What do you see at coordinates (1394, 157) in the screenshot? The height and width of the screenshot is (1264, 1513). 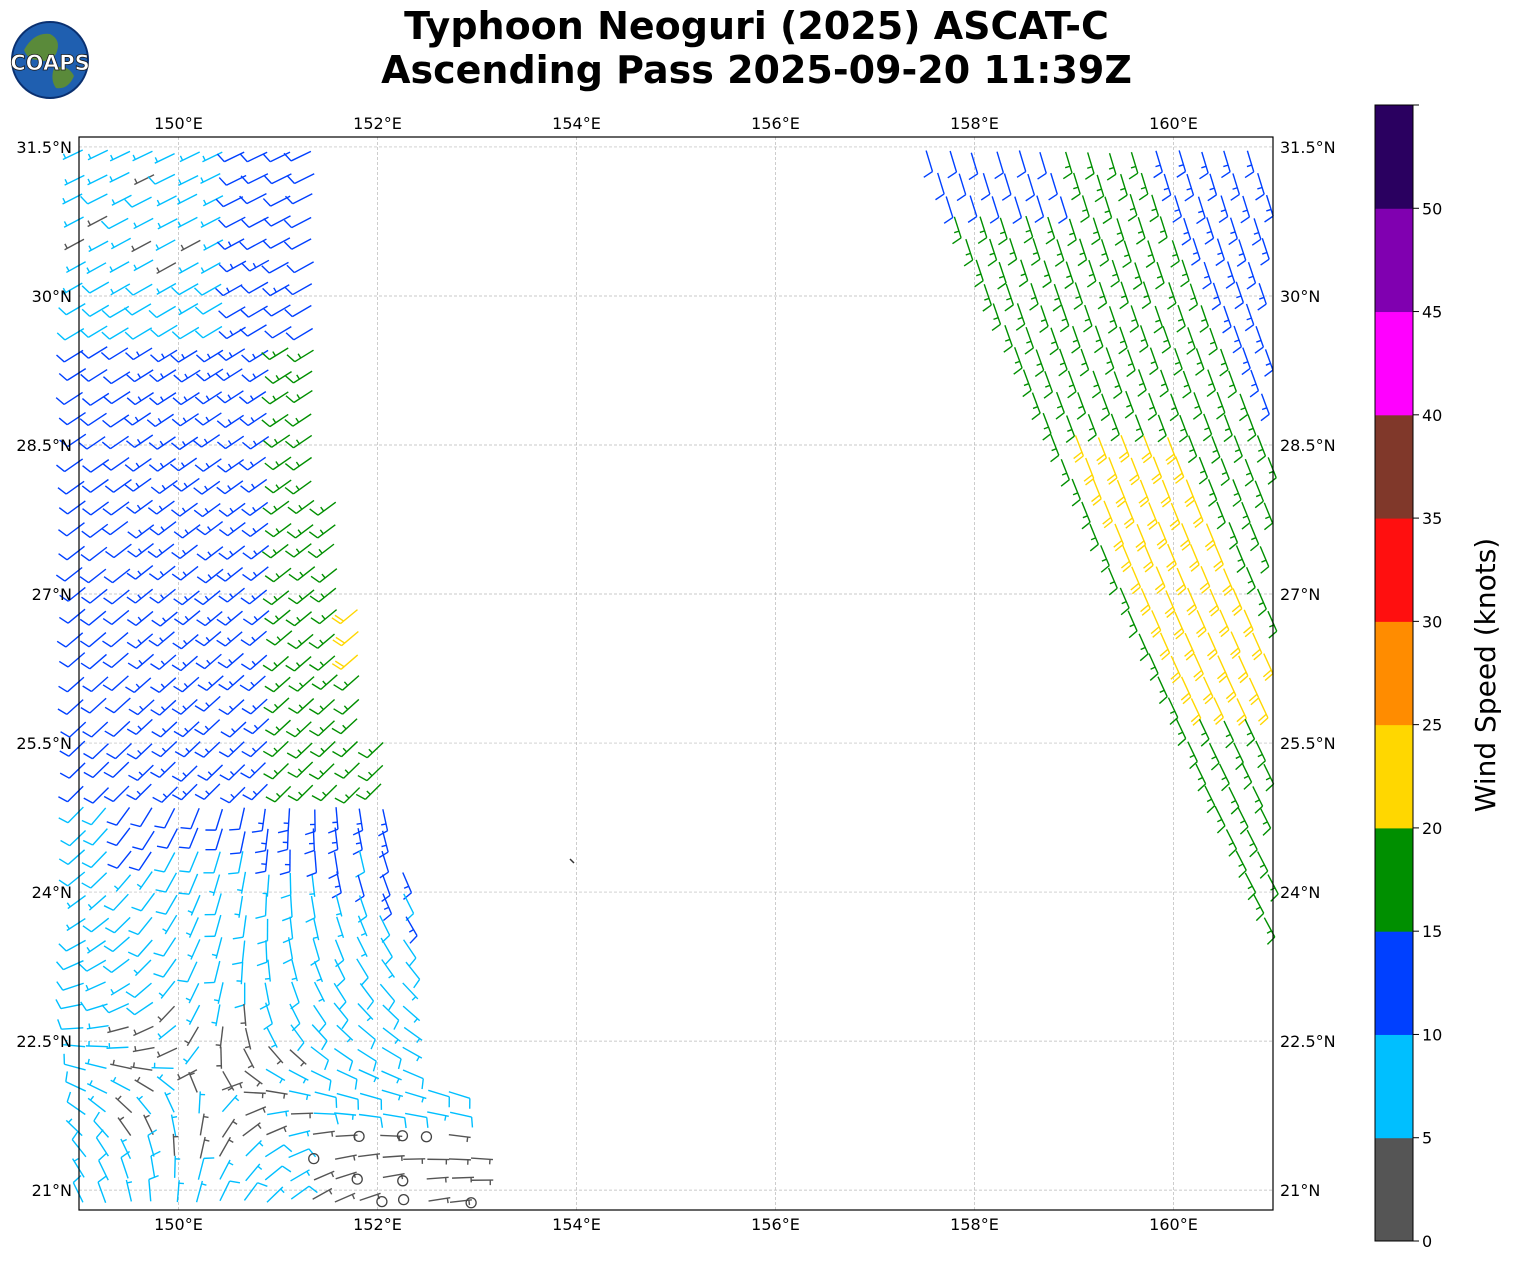 I see `colorbar-bin` at bounding box center [1394, 157].